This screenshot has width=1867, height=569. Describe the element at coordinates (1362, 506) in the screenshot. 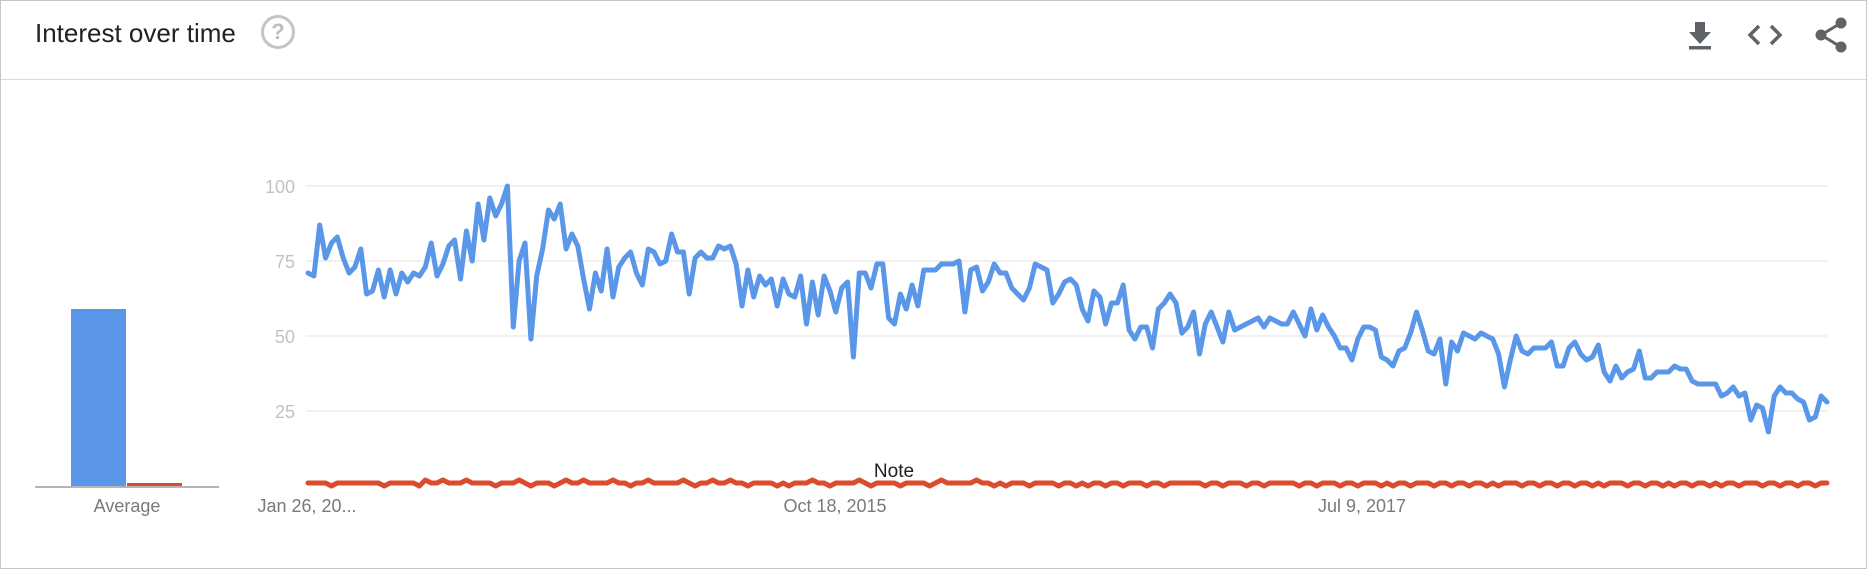

I see `x-tick-label-2: Jul 9, 2017` at that location.